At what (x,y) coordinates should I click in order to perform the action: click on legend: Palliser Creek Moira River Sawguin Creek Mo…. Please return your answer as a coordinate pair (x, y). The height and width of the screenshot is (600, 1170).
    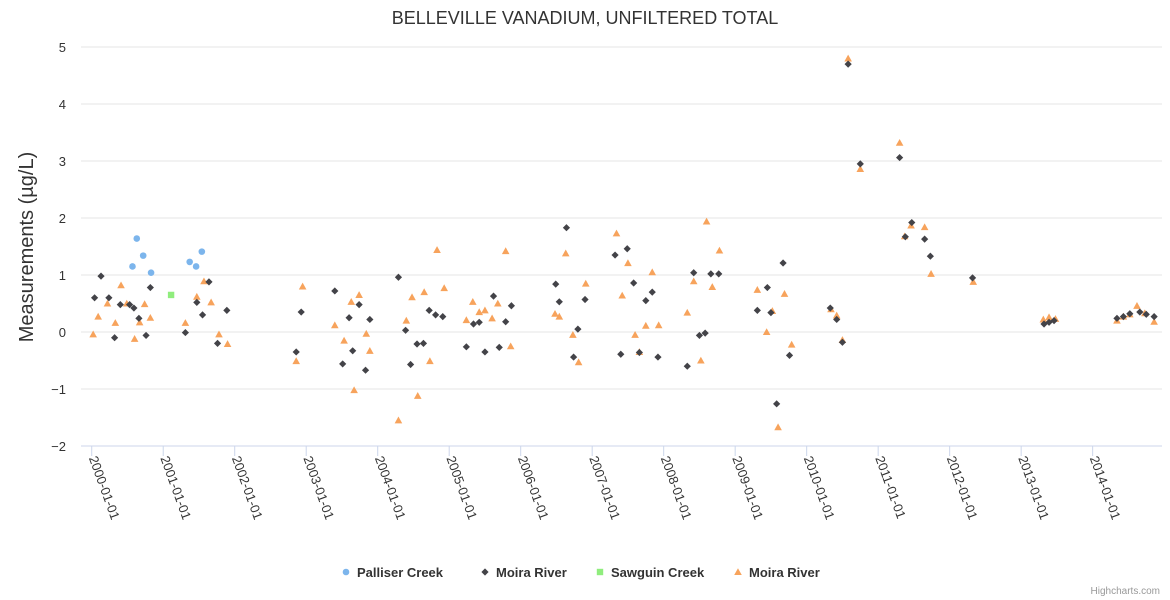
    Looking at the image, I should click on (581, 572).